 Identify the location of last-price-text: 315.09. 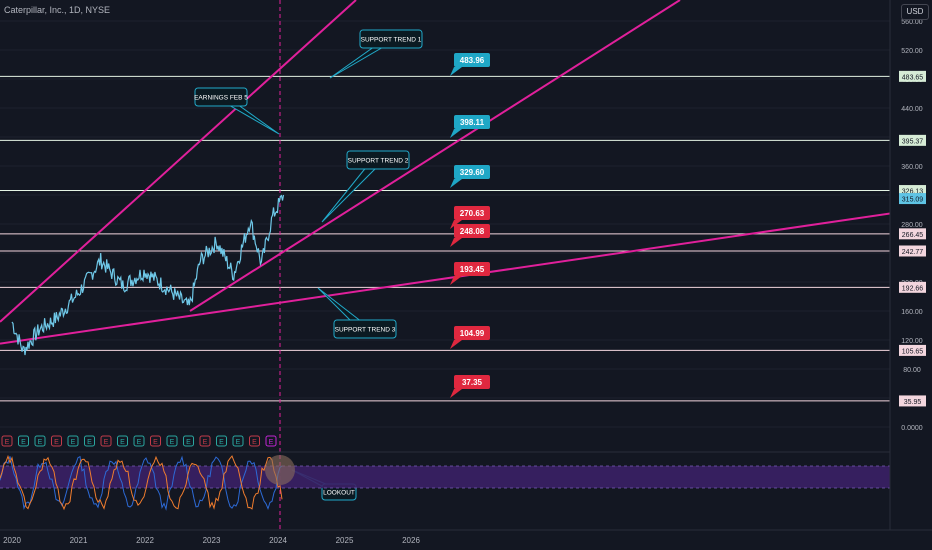
(913, 200).